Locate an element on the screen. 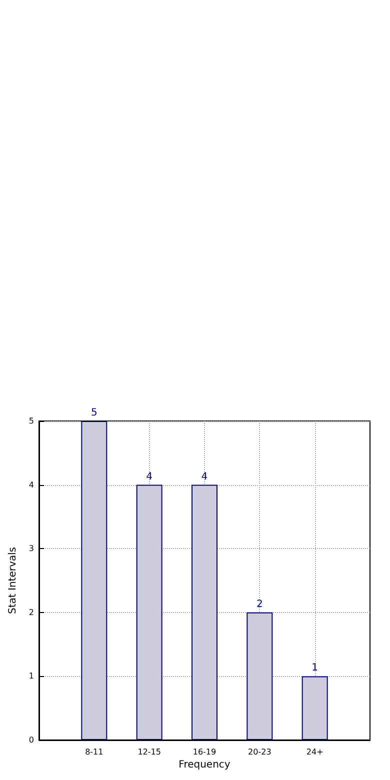 This screenshot has width=390, height=780. x-tick-label: 8-11 is located at coordinates (94, 752).